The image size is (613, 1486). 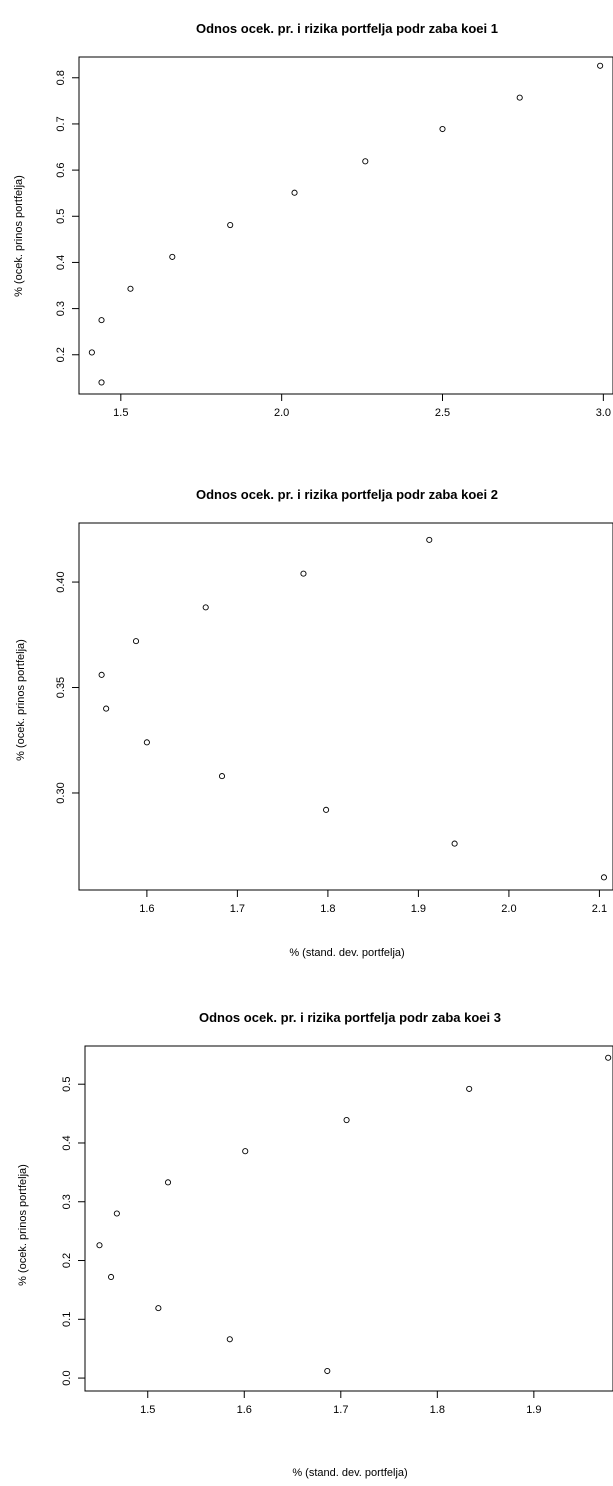 What do you see at coordinates (67, 687) in the screenshot?
I see `chart-2-y-axis: 0.30 0.35 0.40` at bounding box center [67, 687].